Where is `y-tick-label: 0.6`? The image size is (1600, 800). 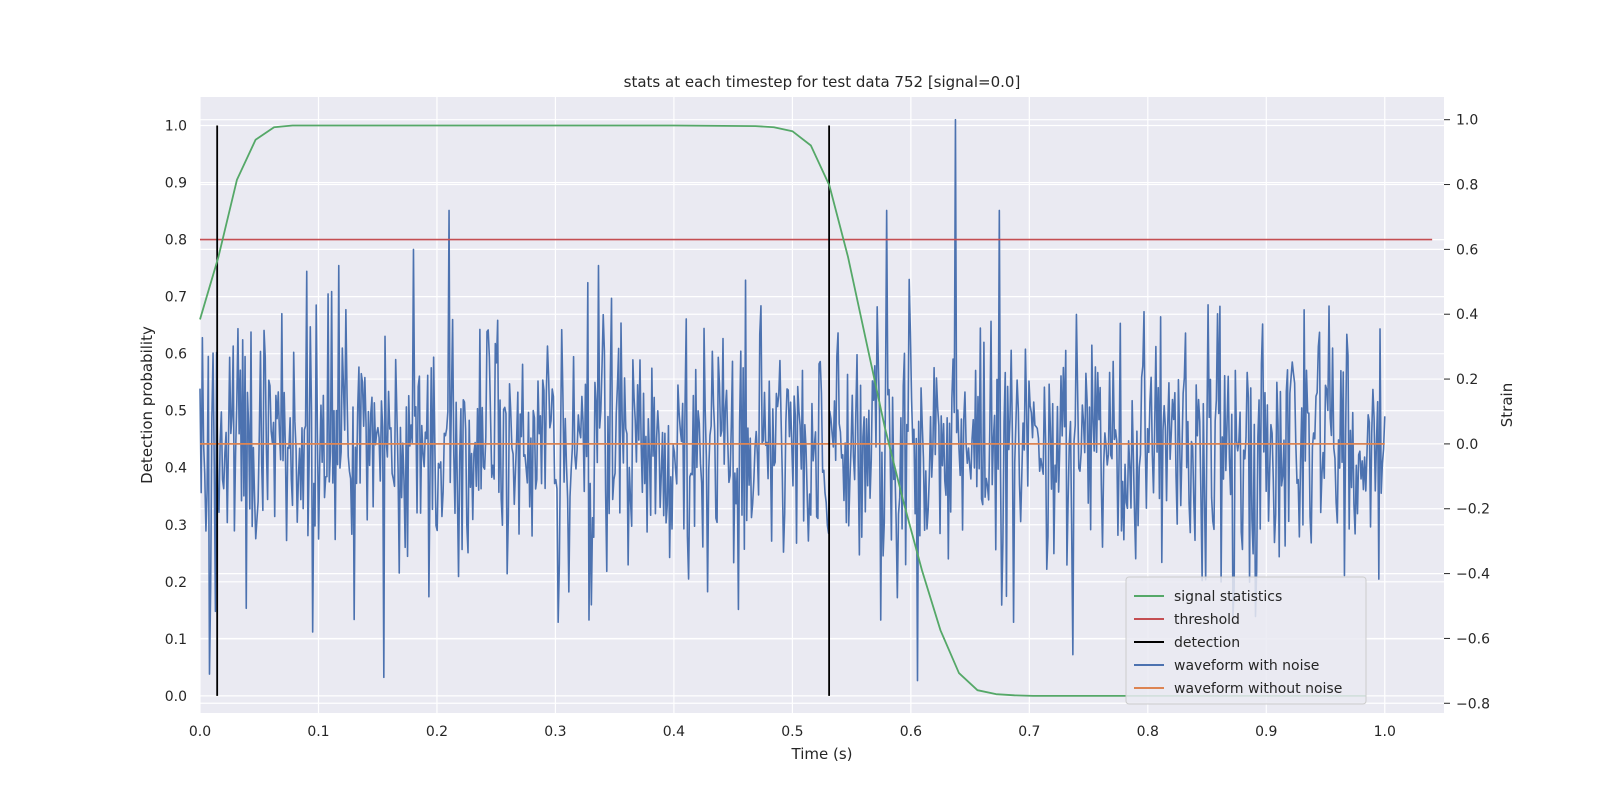 y-tick-label: 0.6 is located at coordinates (176, 355).